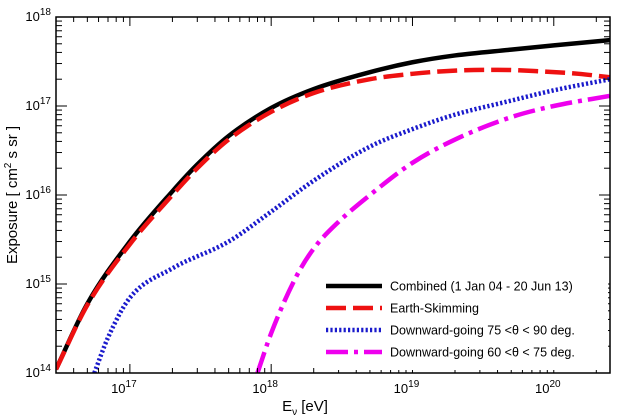 This screenshot has width=632, height=419. Describe the element at coordinates (287, 406) in the screenshot. I see `x-axis-label-base: E` at that location.